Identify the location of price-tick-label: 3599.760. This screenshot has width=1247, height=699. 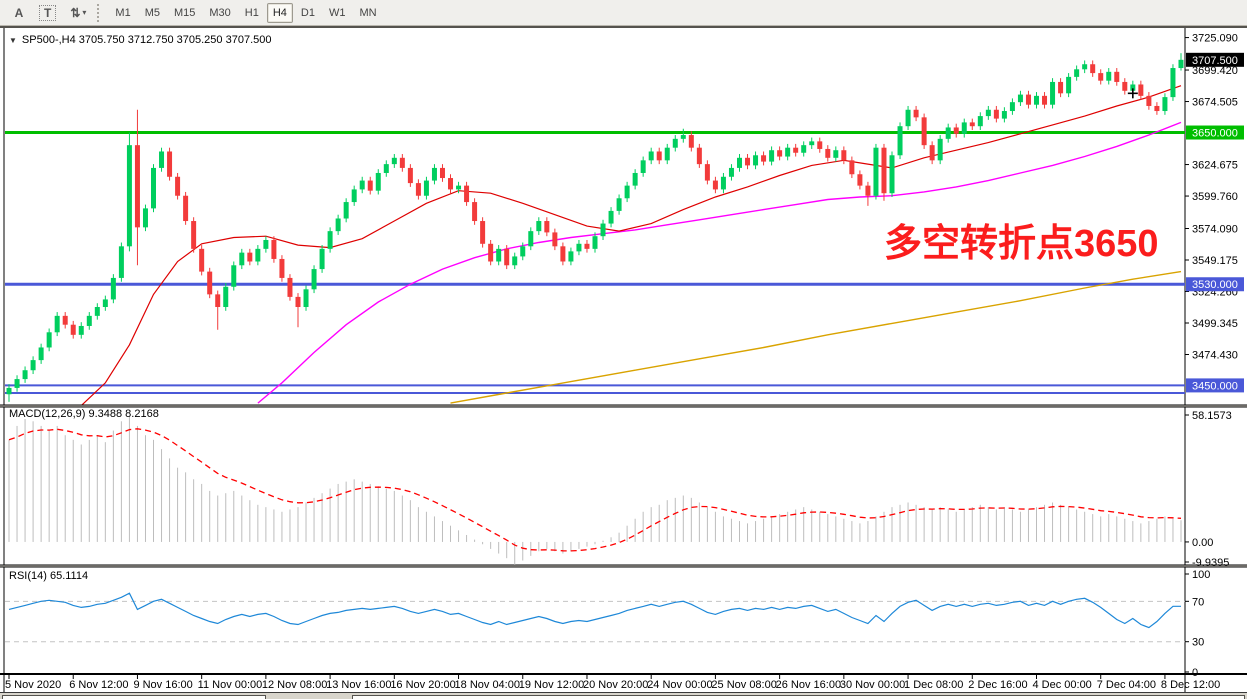
(1215, 197).